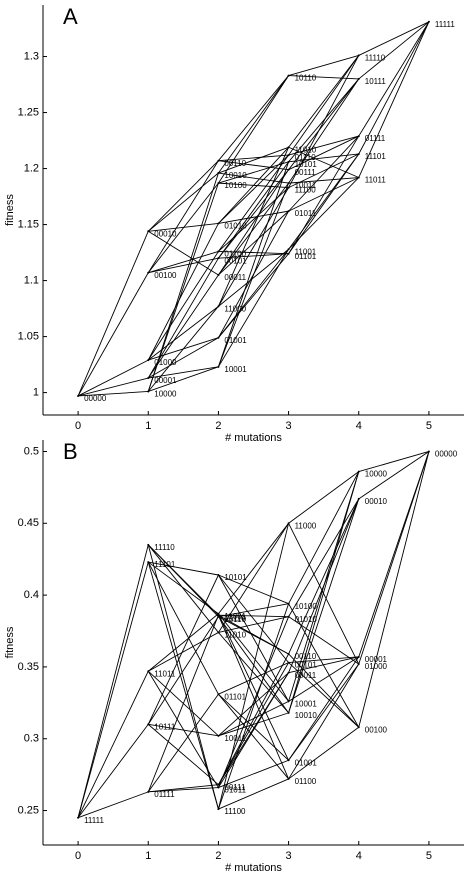  What do you see at coordinates (36, 393) in the screenshot?
I see `y-tick-label: 1` at bounding box center [36, 393].